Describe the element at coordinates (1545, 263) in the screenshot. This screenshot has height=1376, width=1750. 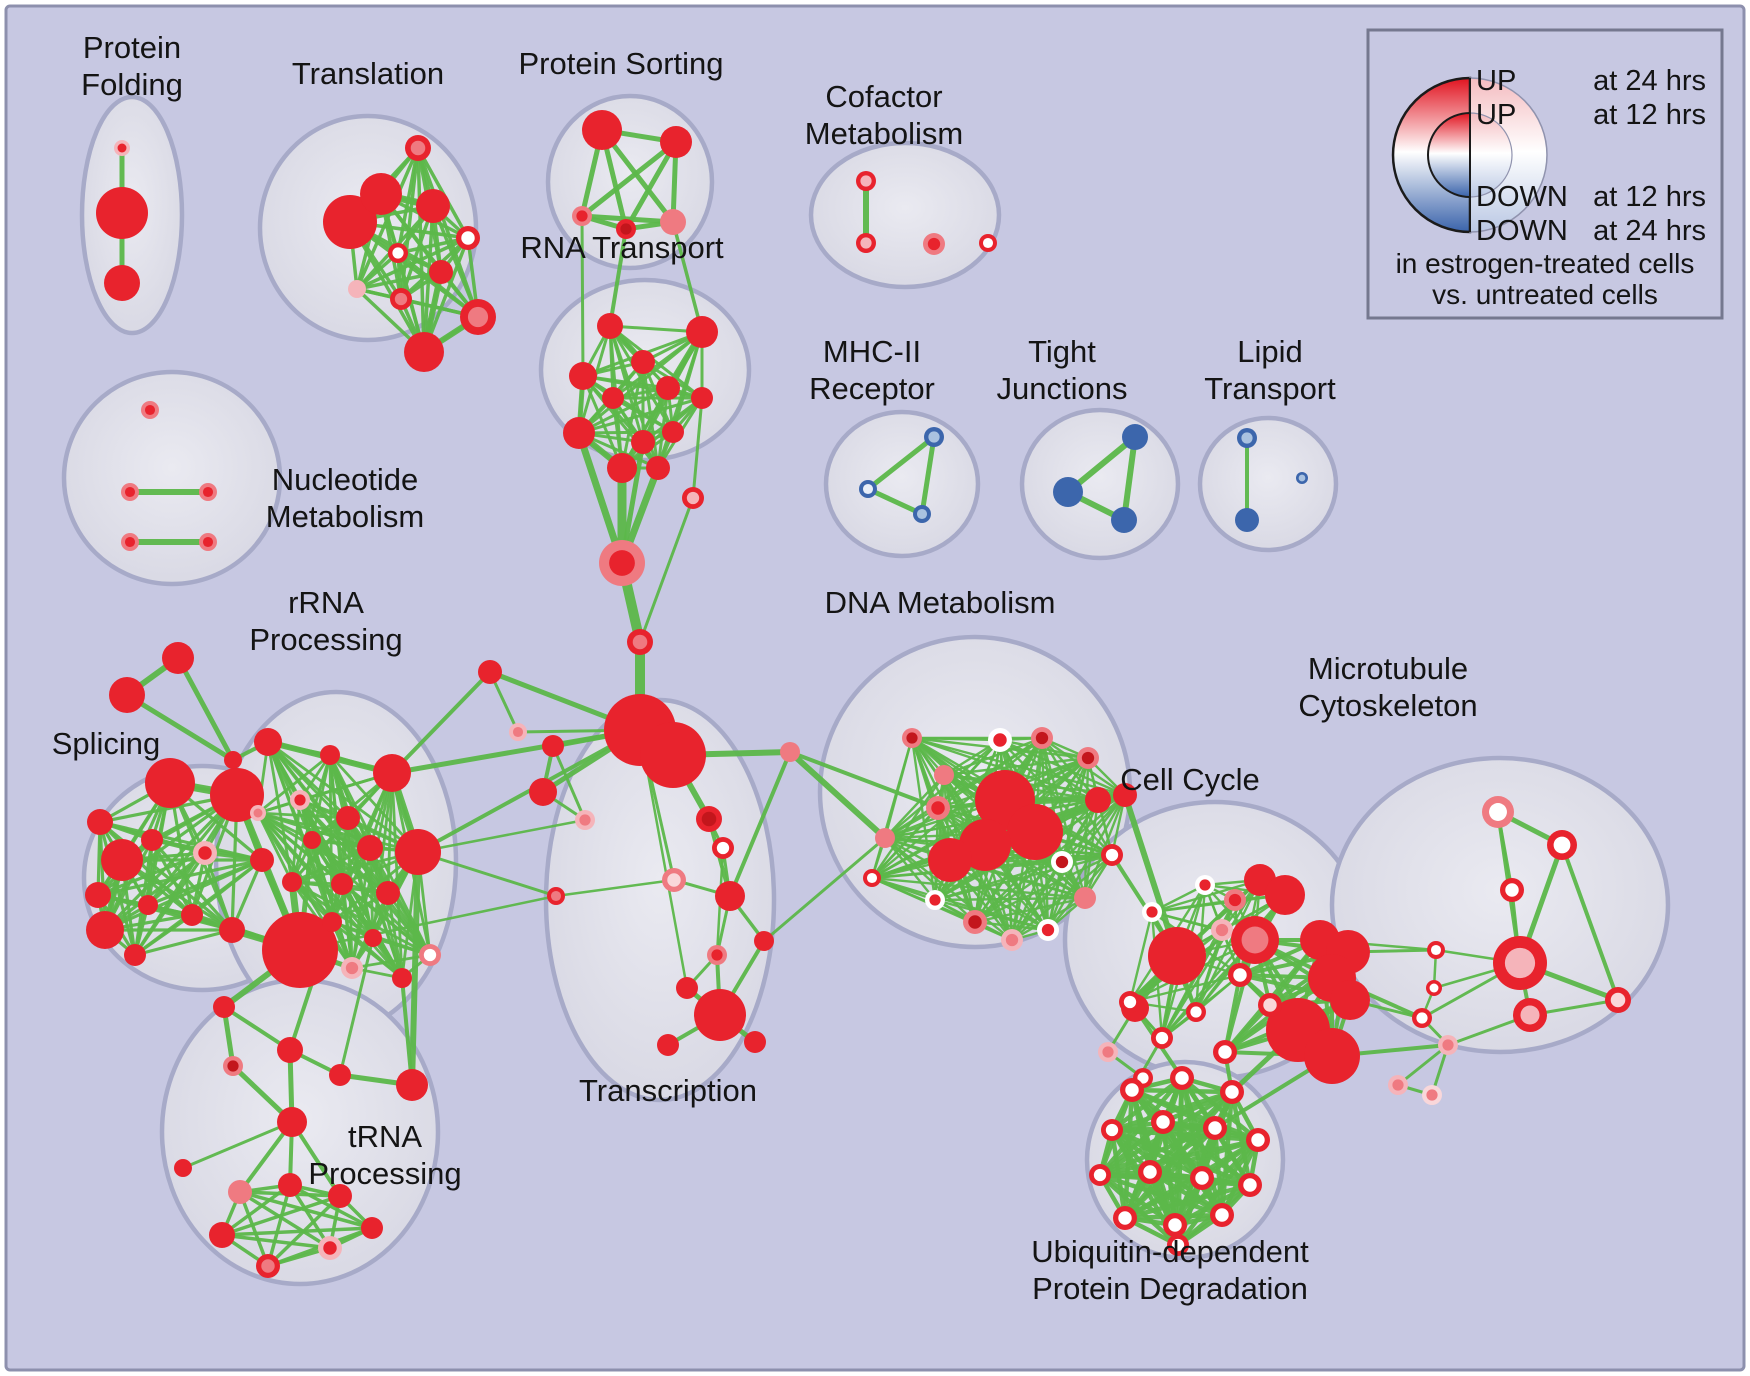
I see `legend-footer-line1: in estrogen-treated cells` at that location.